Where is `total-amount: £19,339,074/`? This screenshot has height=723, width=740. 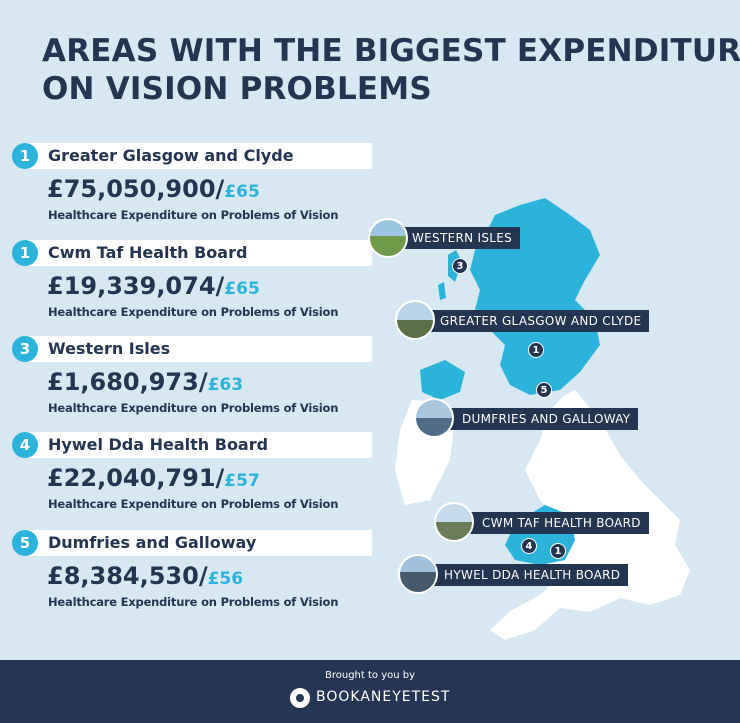
total-amount: £19,339,074/ is located at coordinates (136, 286).